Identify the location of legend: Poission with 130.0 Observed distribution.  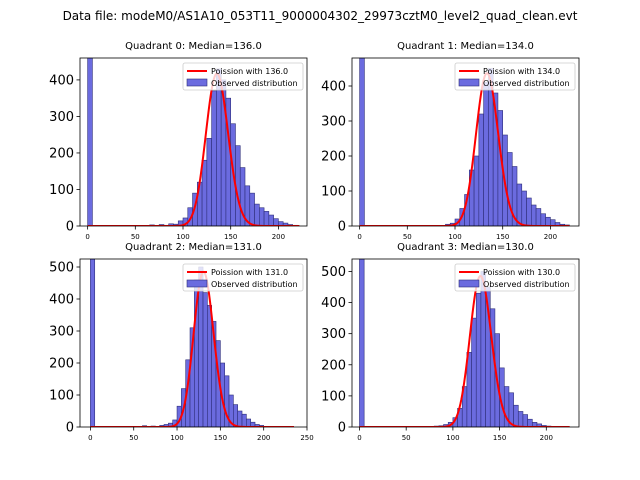
(515, 277).